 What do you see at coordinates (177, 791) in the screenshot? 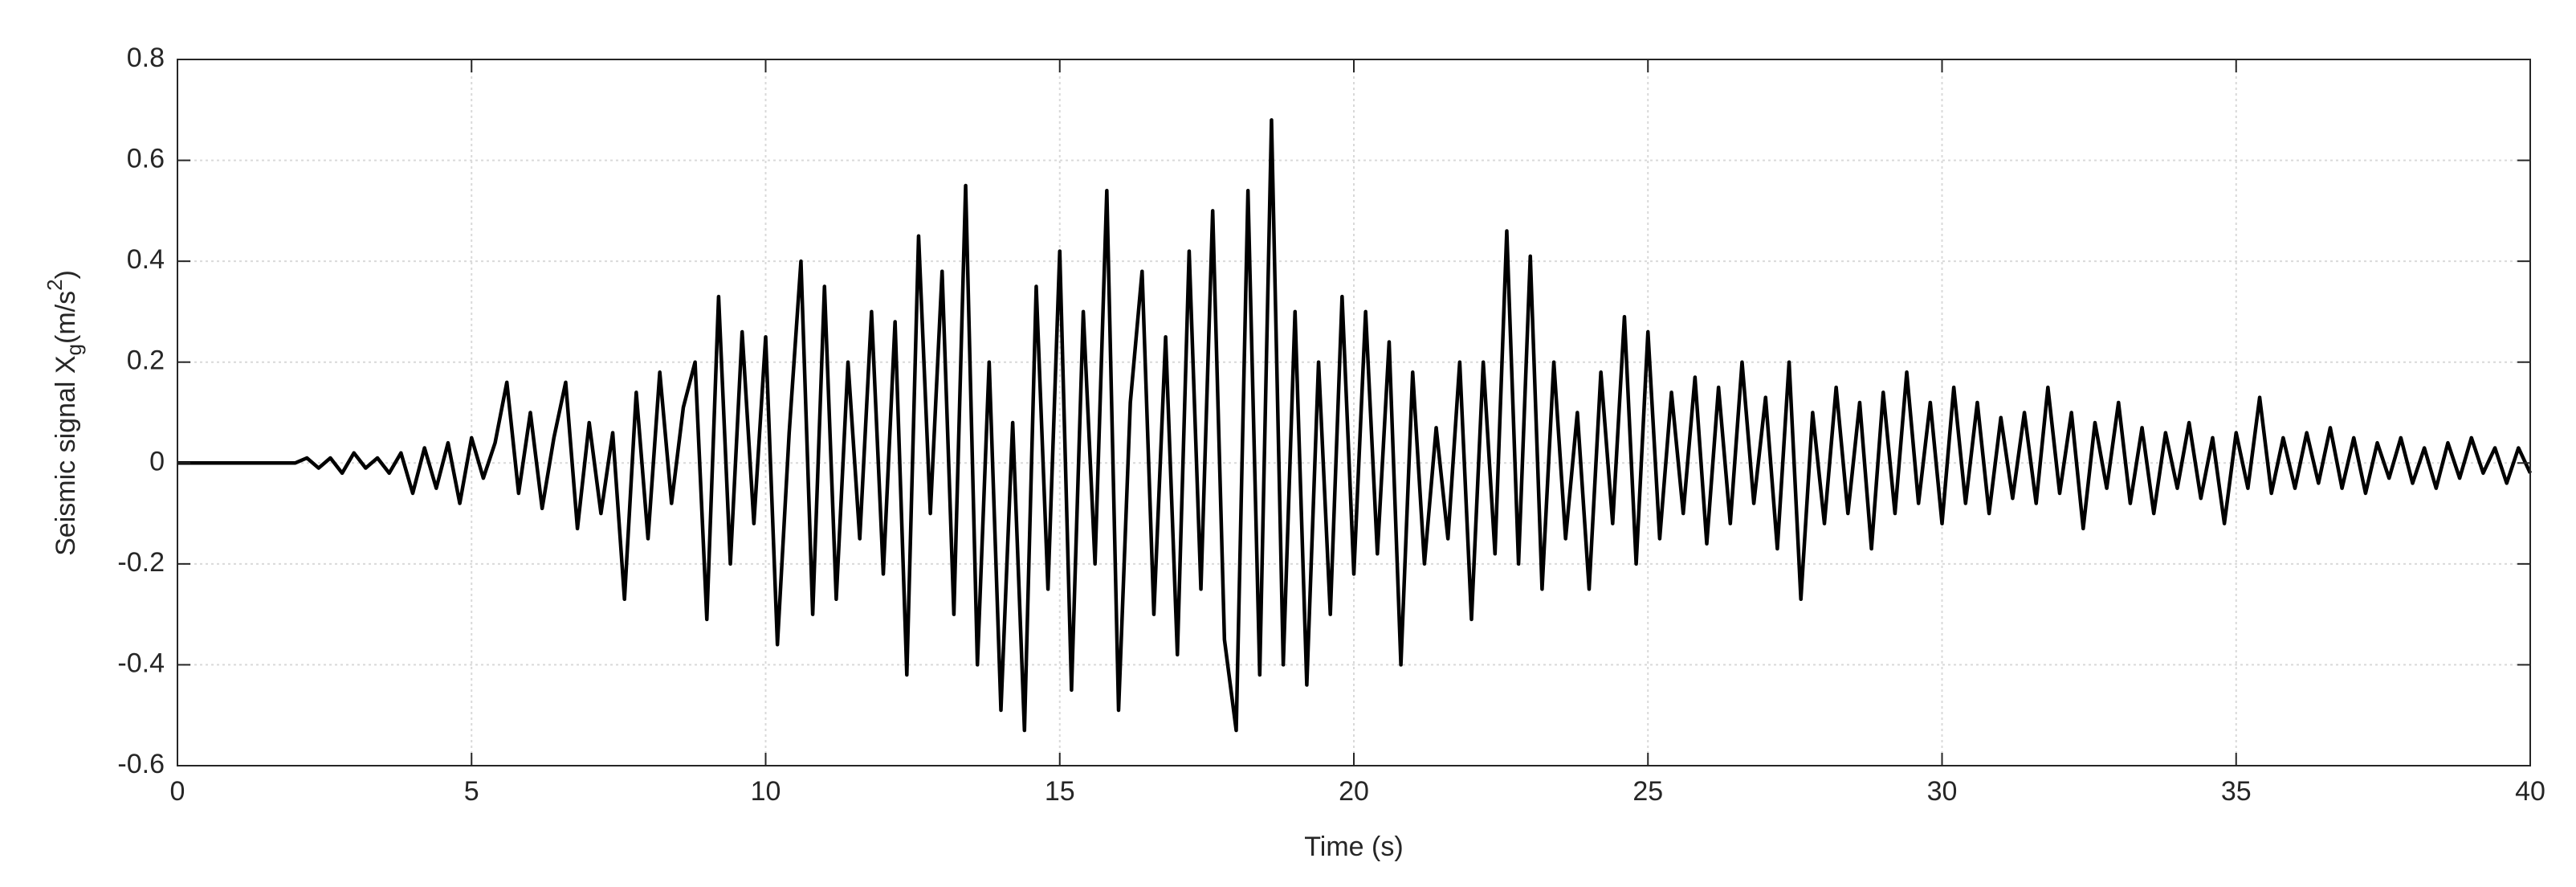
I see `x-tick-label: 0` at bounding box center [177, 791].